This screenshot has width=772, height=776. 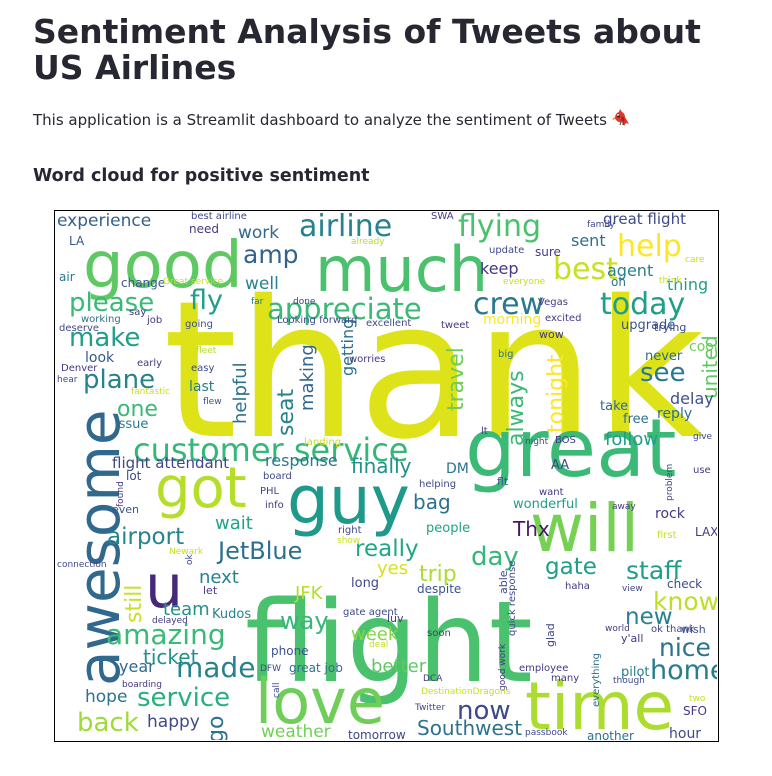 I want to click on word-best-airline: best airline, so click(x=219, y=216).